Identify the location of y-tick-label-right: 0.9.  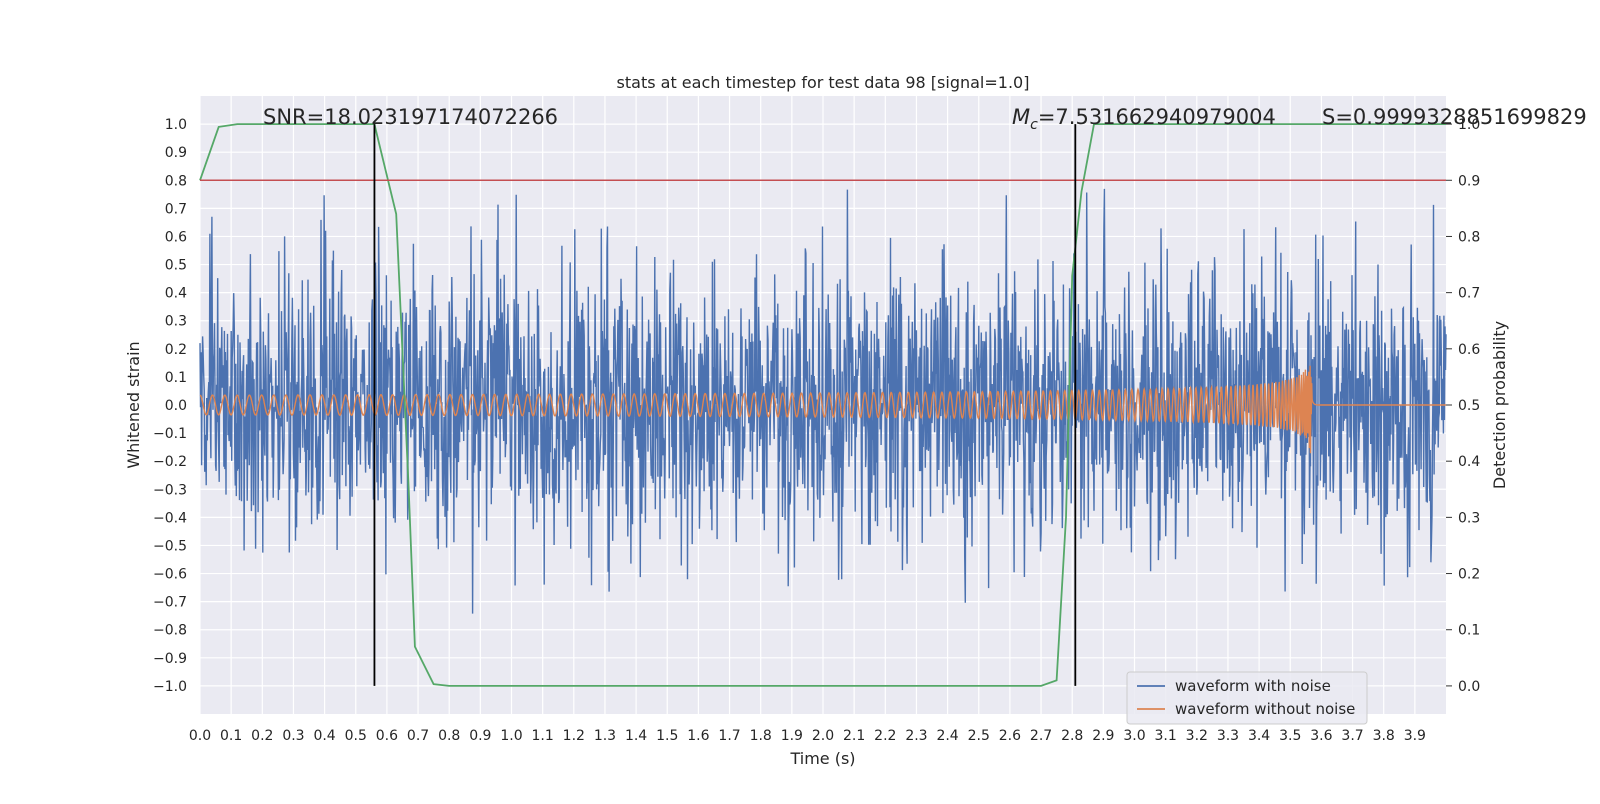
(1469, 181).